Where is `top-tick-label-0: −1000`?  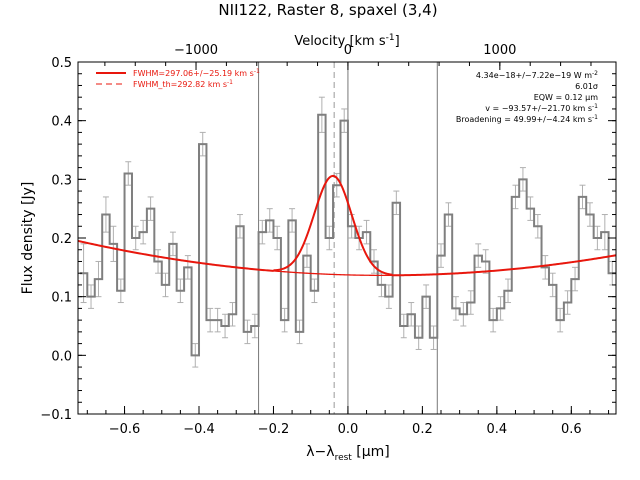
top-tick-label-0: −1000 is located at coordinates (196, 50).